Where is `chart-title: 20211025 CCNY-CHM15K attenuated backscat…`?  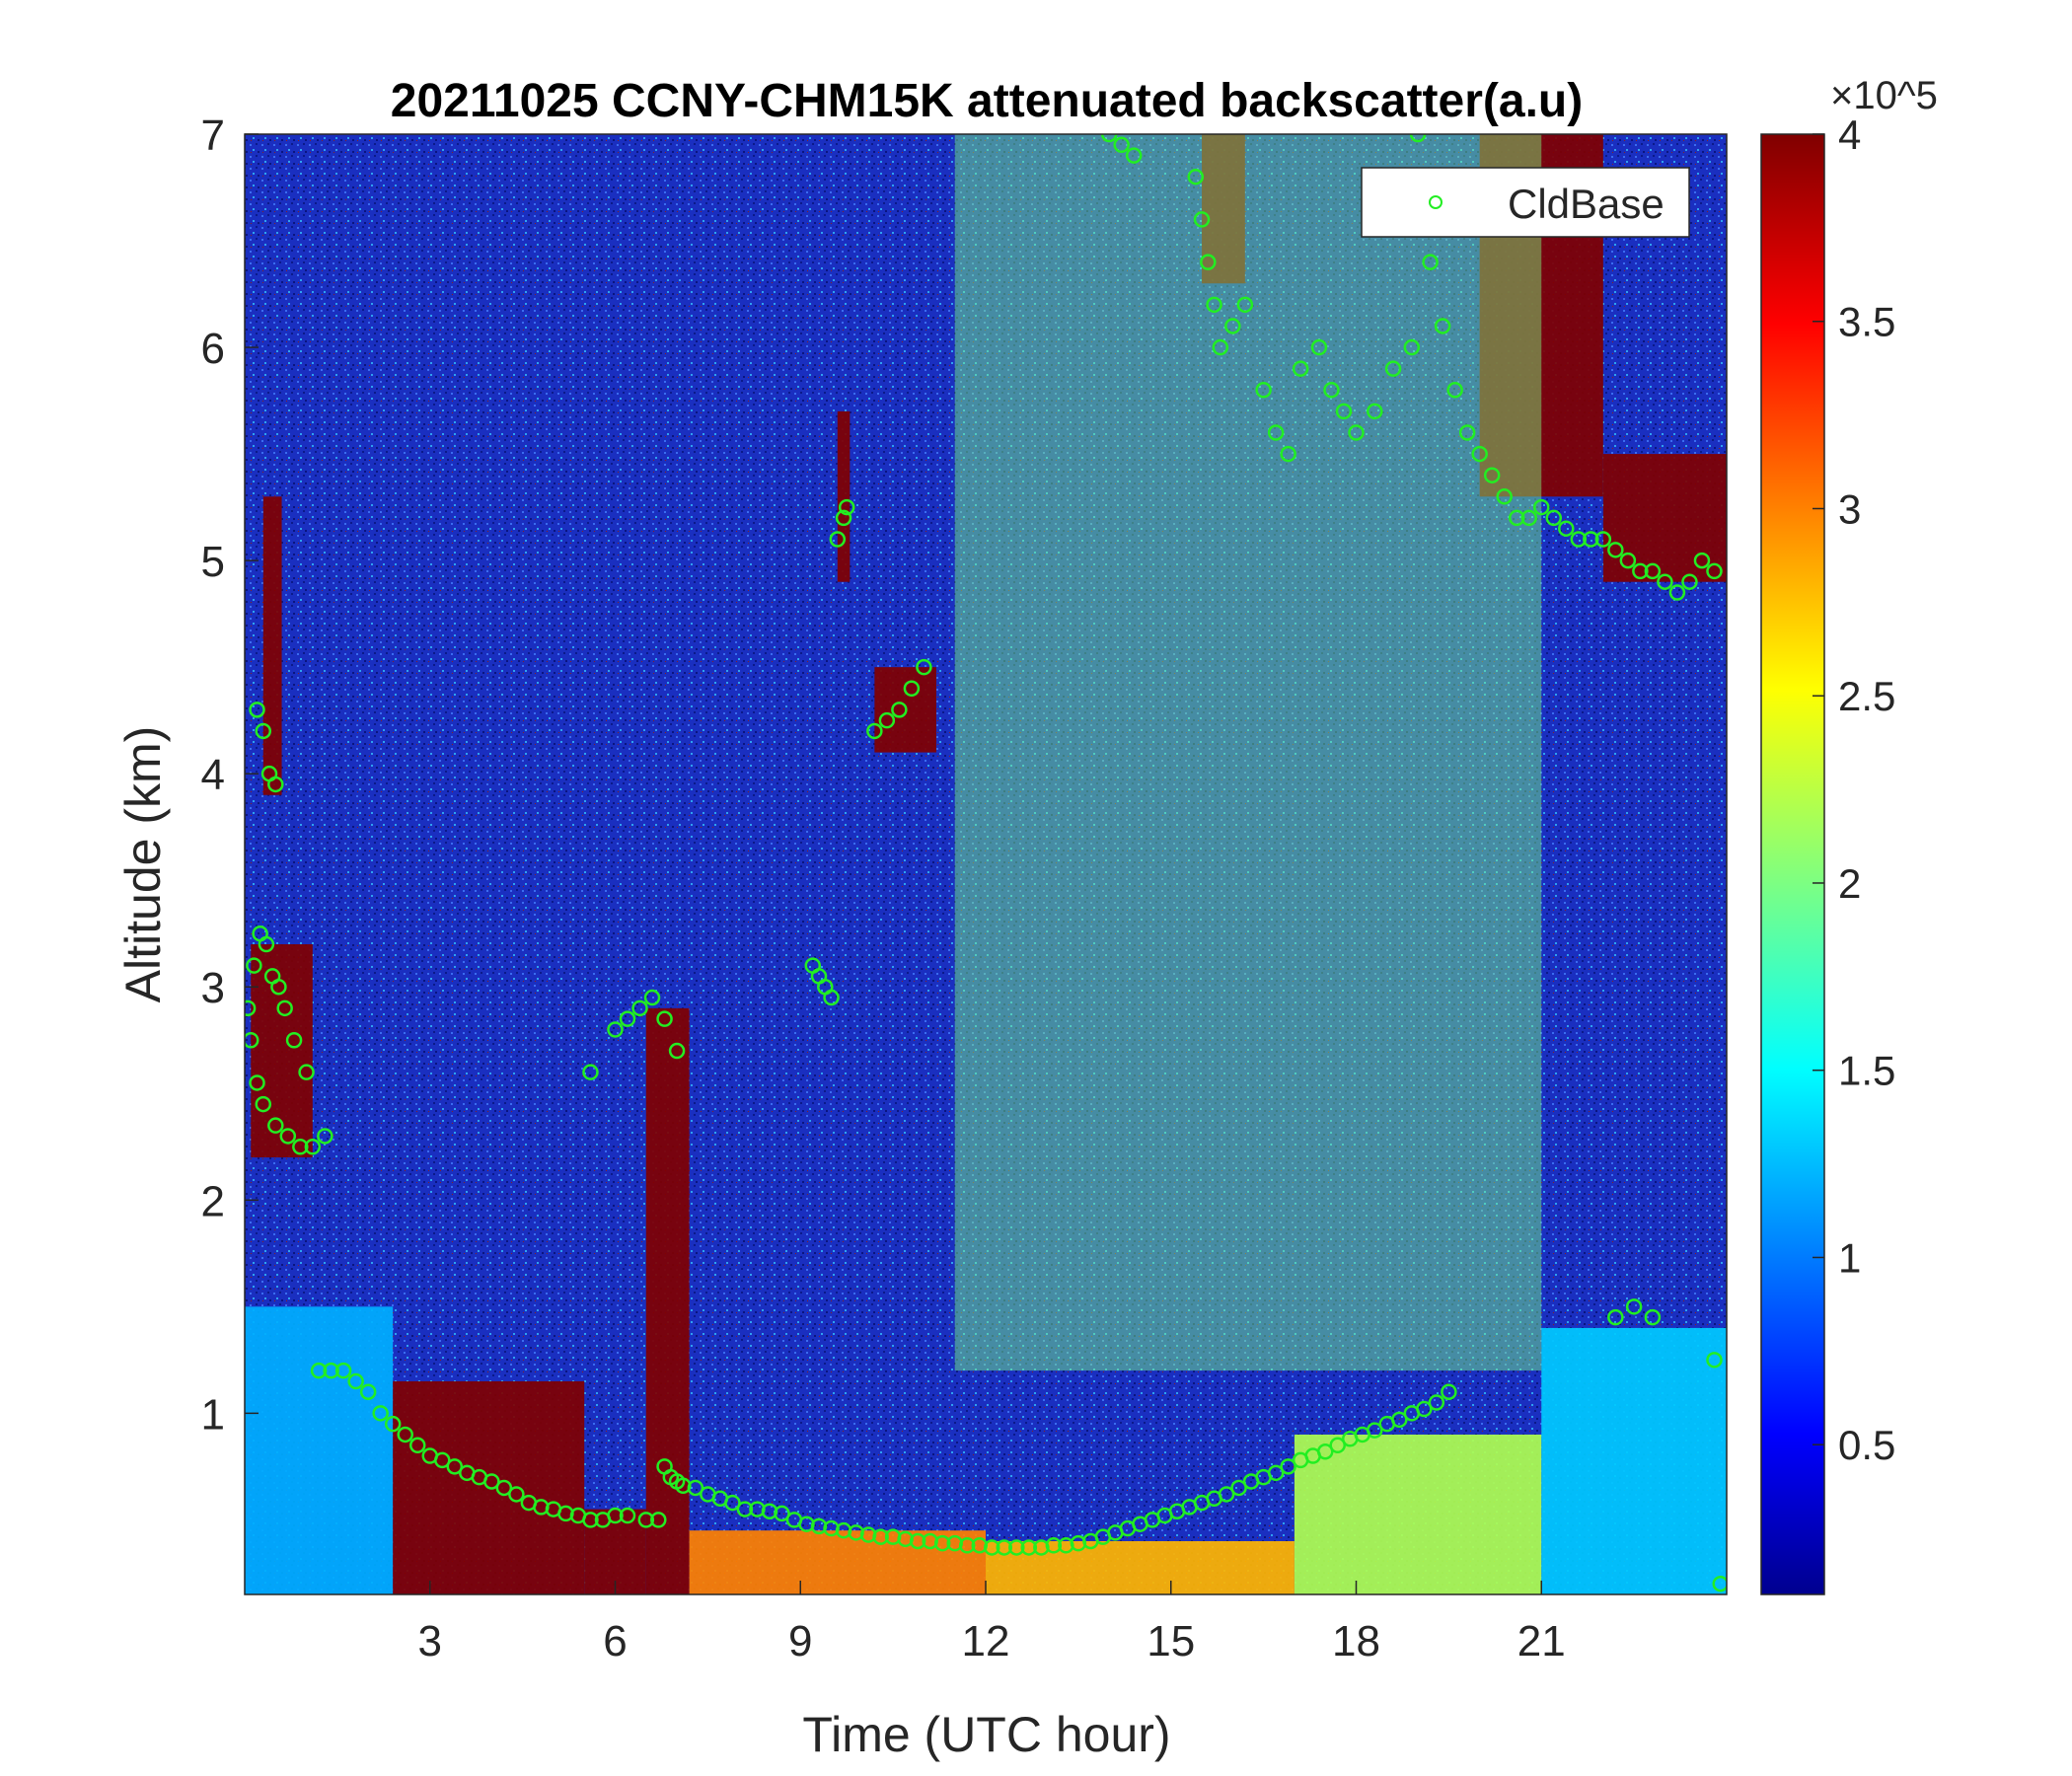
chart-title: 20211025 CCNY-CHM15K attenuated backscat… is located at coordinates (987, 101).